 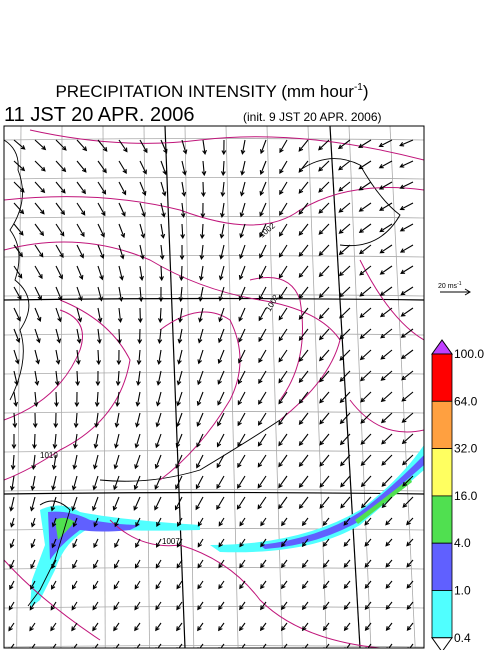 What do you see at coordinates (442, 472) in the screenshot?
I see `colorbar-box` at bounding box center [442, 472].